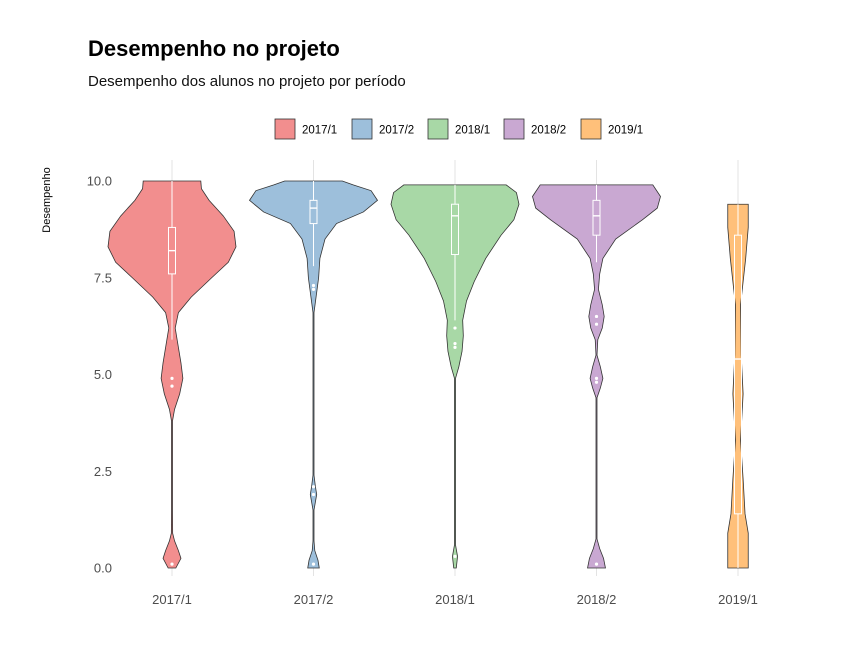 The image size is (864, 672). What do you see at coordinates (172, 599) in the screenshot?
I see `x-tick-label: 2017/1` at bounding box center [172, 599].